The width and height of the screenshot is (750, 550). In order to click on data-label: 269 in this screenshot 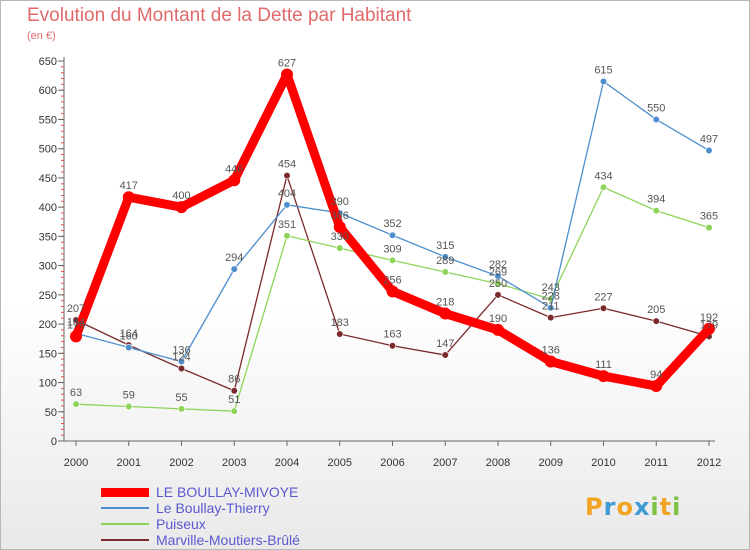, I will do `click(498, 273)`.